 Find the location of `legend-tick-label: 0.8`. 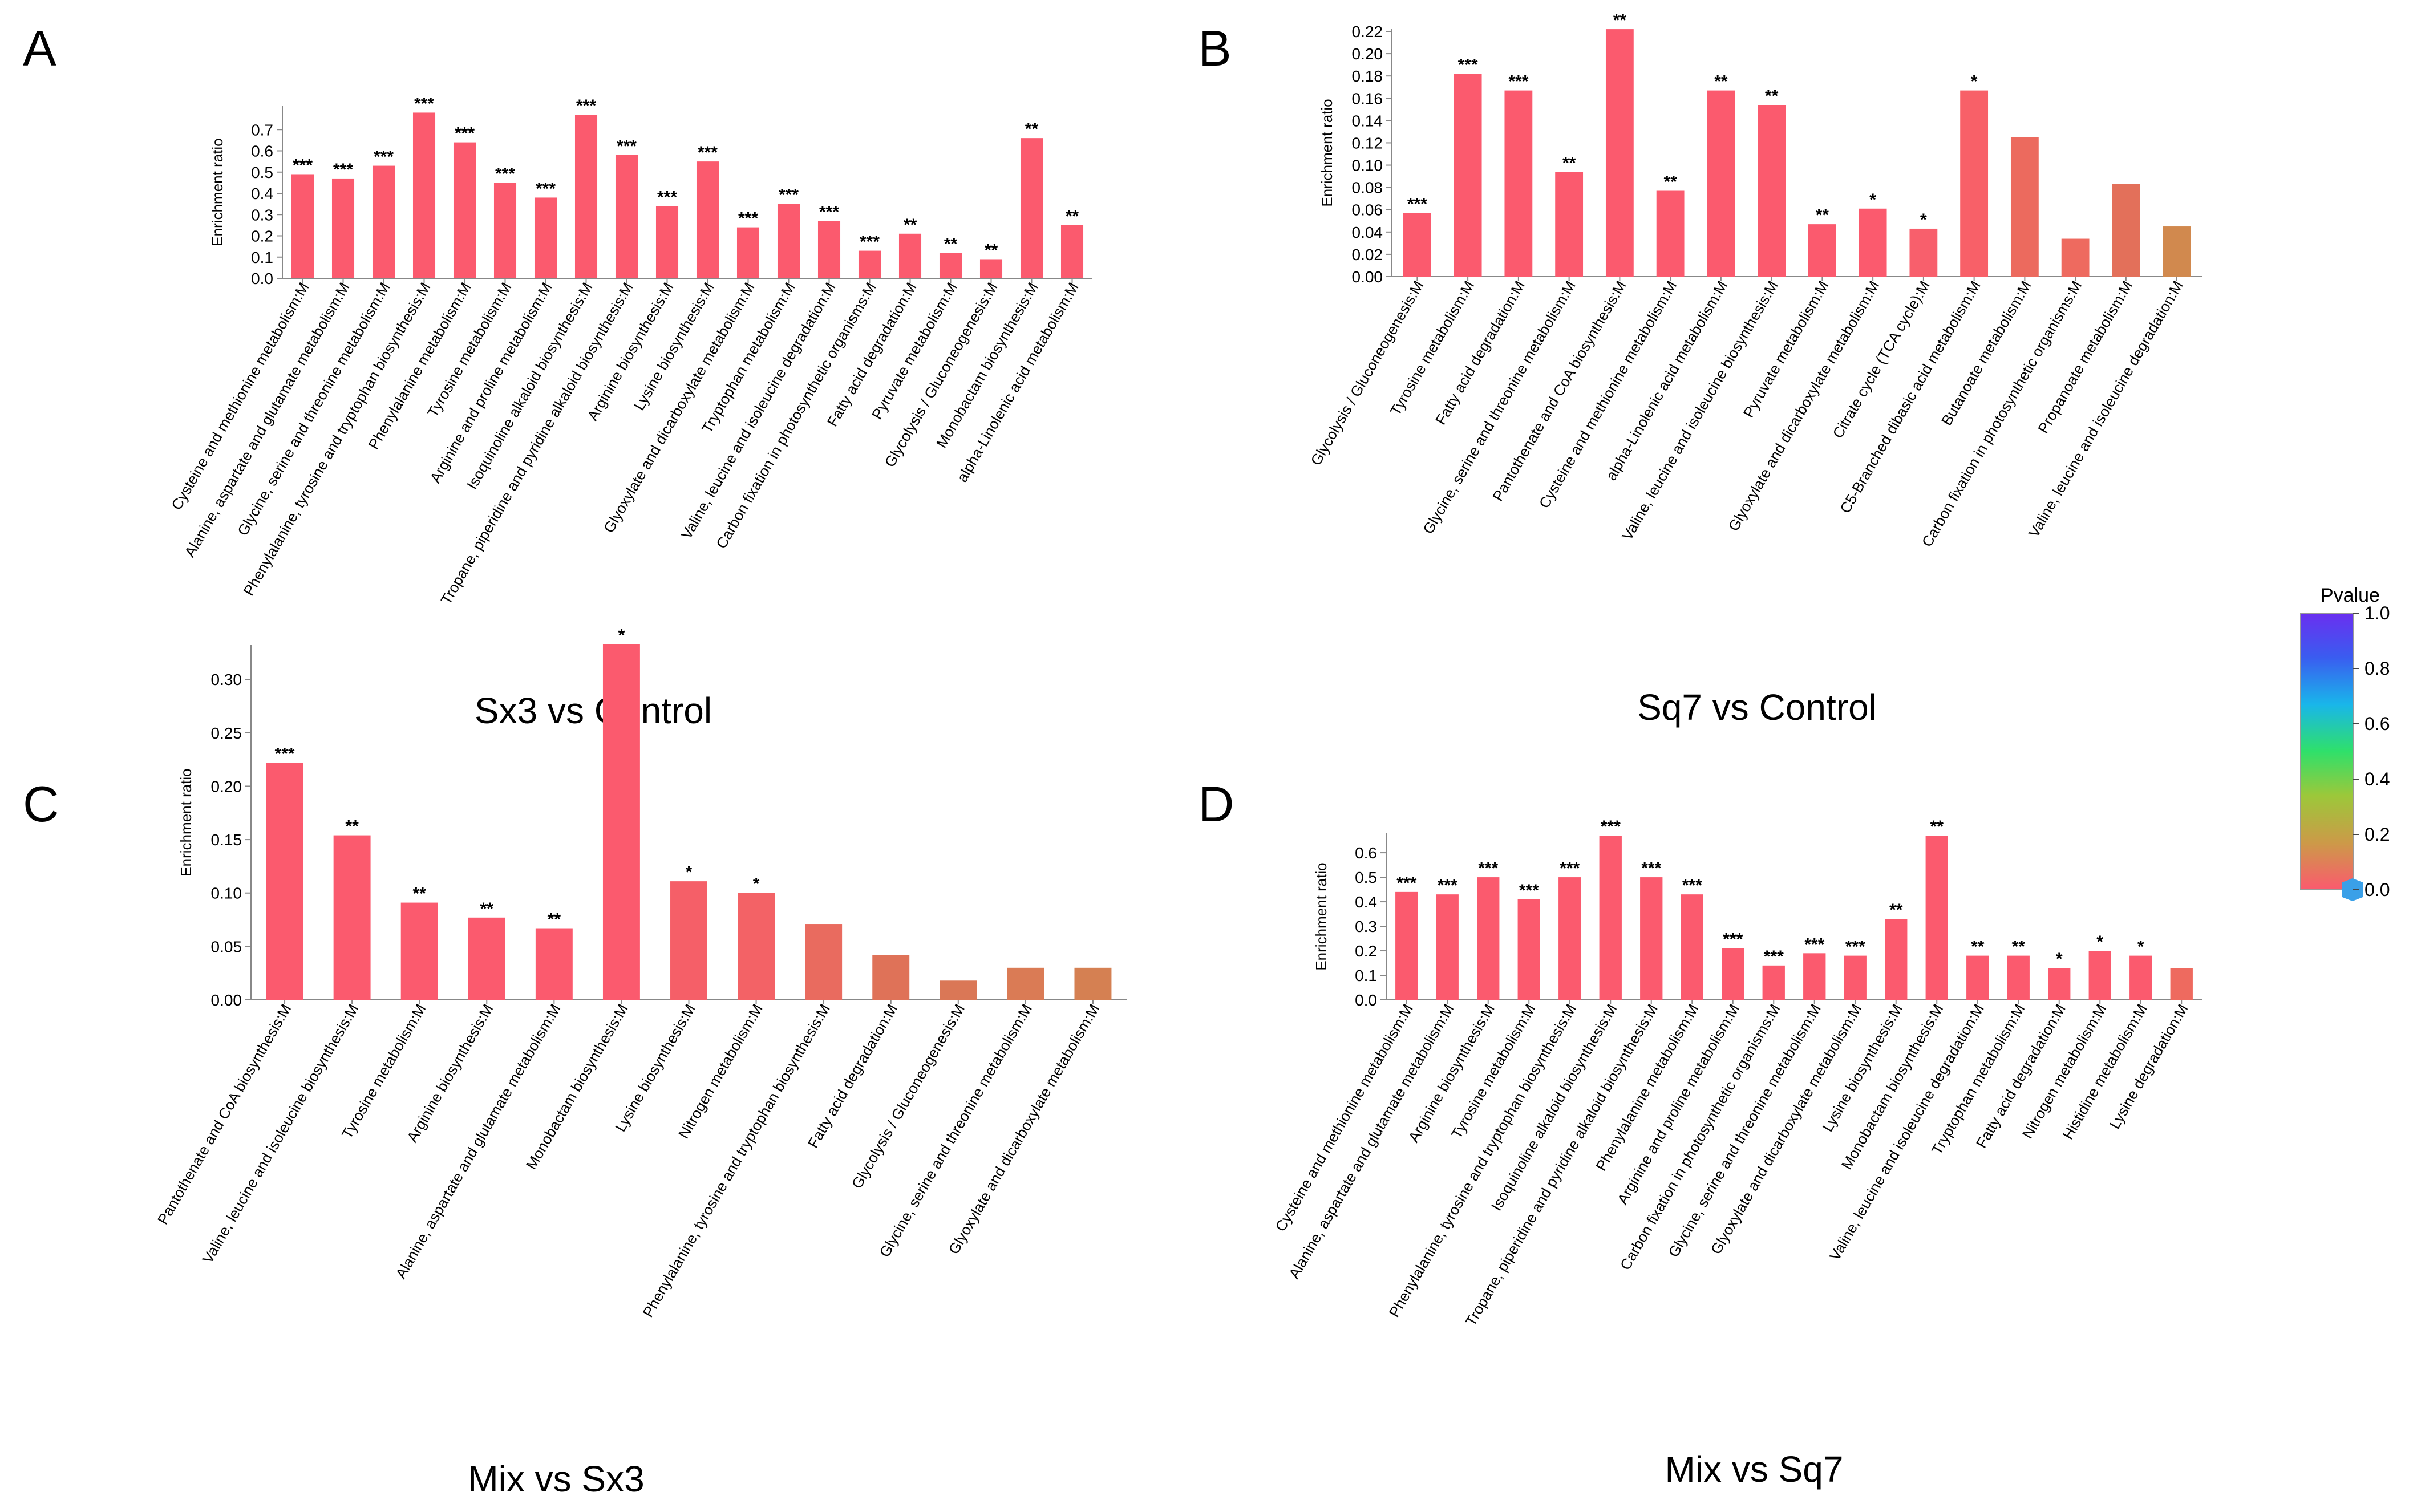

legend-tick-label: 0.8 is located at coordinates (2377, 668).